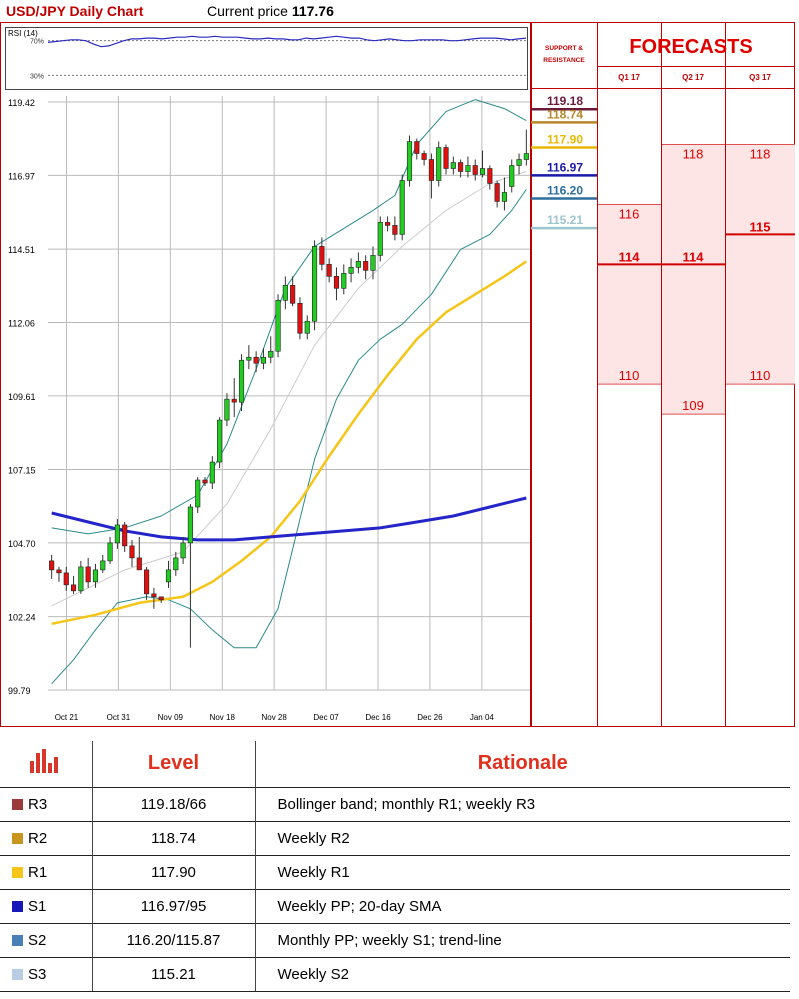  I want to click on level-name-cell: S2, so click(46, 939).